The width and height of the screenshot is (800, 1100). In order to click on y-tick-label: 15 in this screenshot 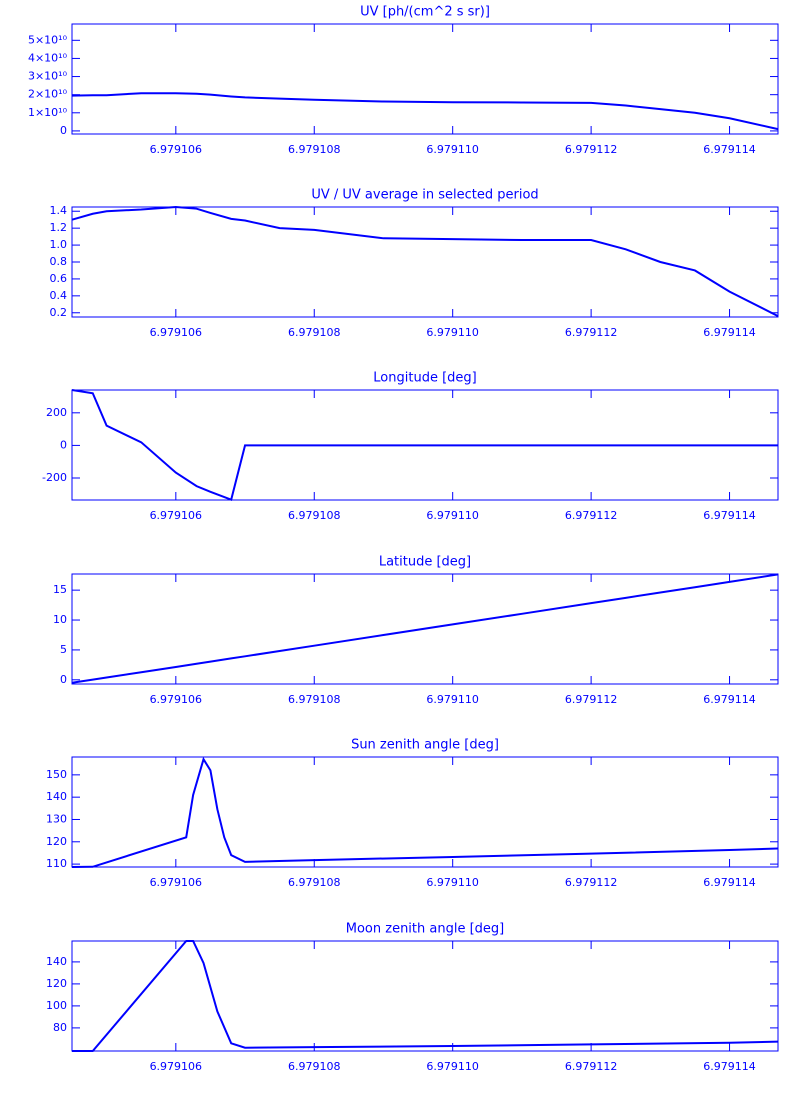, I will do `click(60, 589)`.